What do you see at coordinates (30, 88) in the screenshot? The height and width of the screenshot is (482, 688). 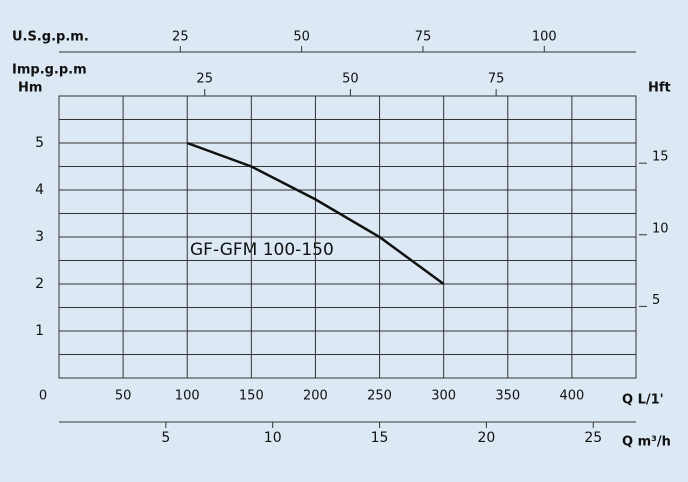 I see `y-axis-label: Hm` at bounding box center [30, 88].